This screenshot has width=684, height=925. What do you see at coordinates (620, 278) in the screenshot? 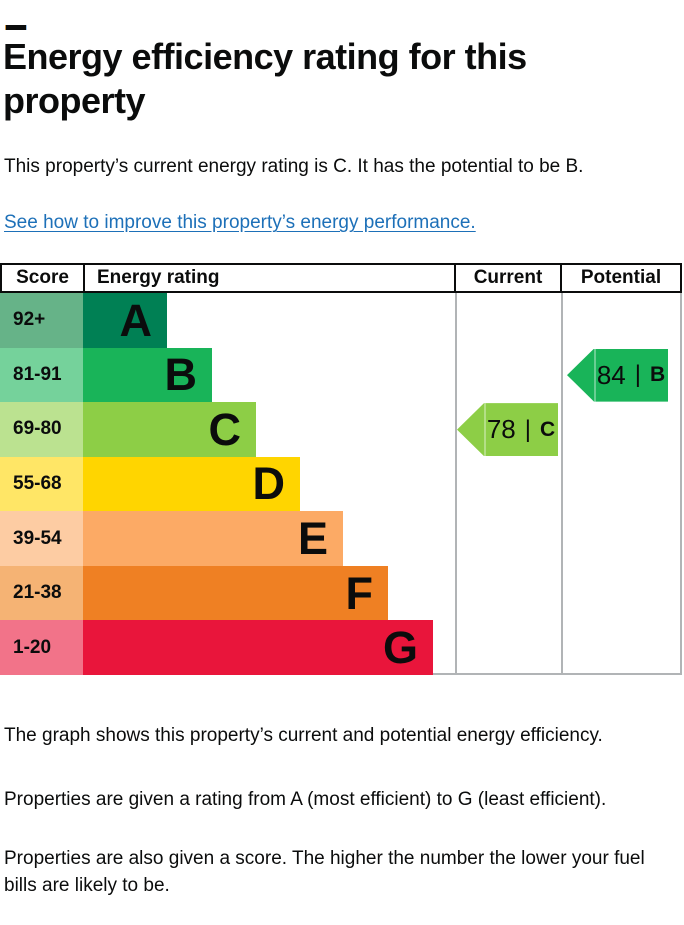
I see `column-header-potential: Potential` at bounding box center [620, 278].